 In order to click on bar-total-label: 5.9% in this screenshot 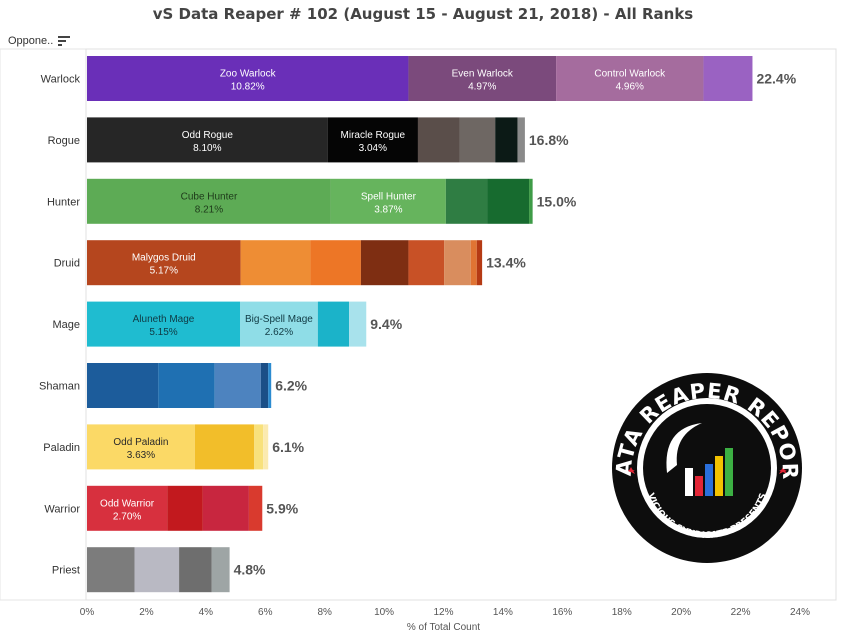, I will do `click(282, 508)`.